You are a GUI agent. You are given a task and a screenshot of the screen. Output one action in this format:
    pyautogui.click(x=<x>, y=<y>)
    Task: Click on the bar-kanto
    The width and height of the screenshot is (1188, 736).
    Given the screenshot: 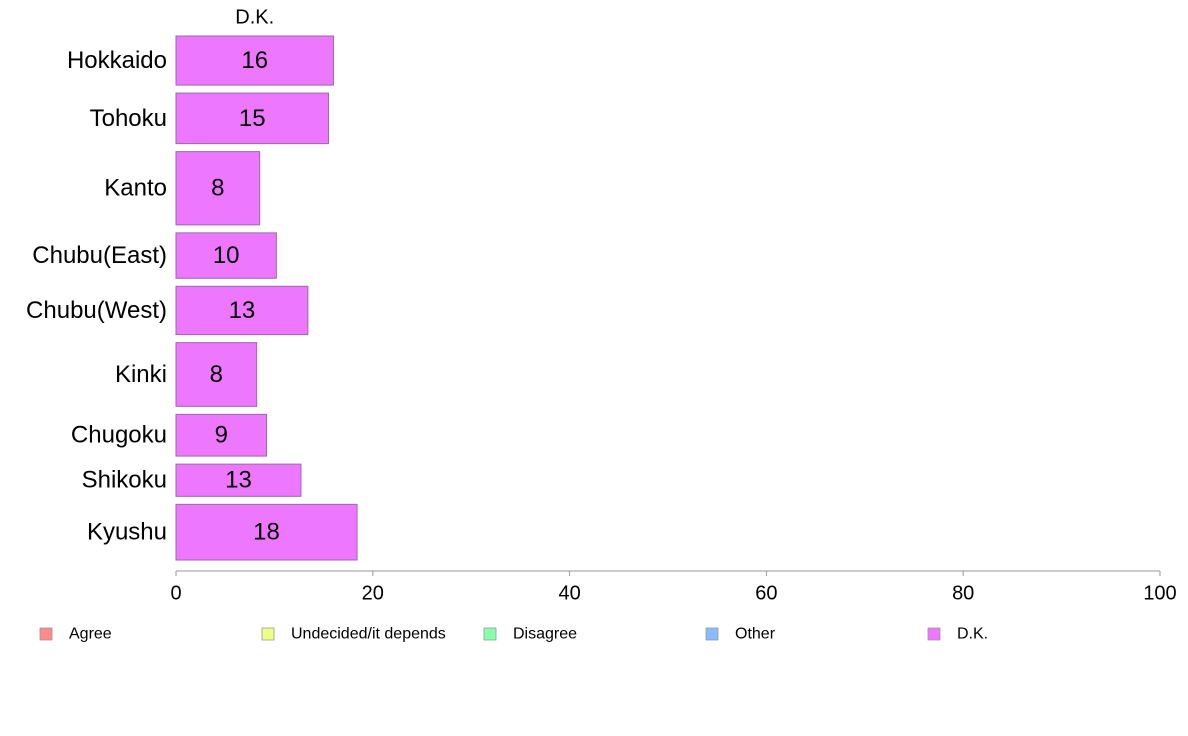 What is the action you would take?
    pyautogui.click(x=218, y=188)
    